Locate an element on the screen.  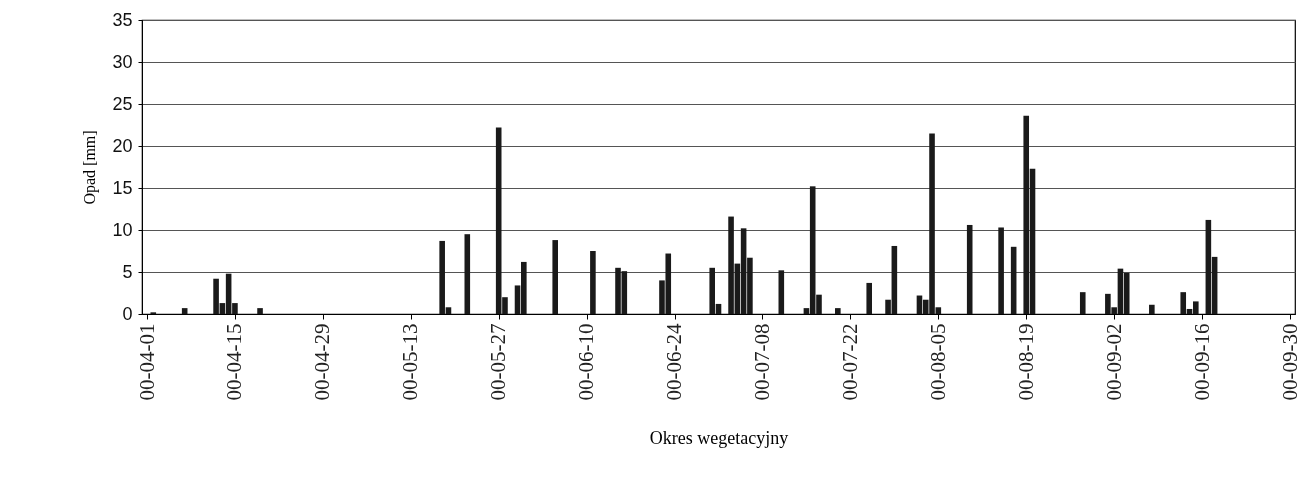
x-tick-label: 00-07-22 is located at coordinates (849, 362).